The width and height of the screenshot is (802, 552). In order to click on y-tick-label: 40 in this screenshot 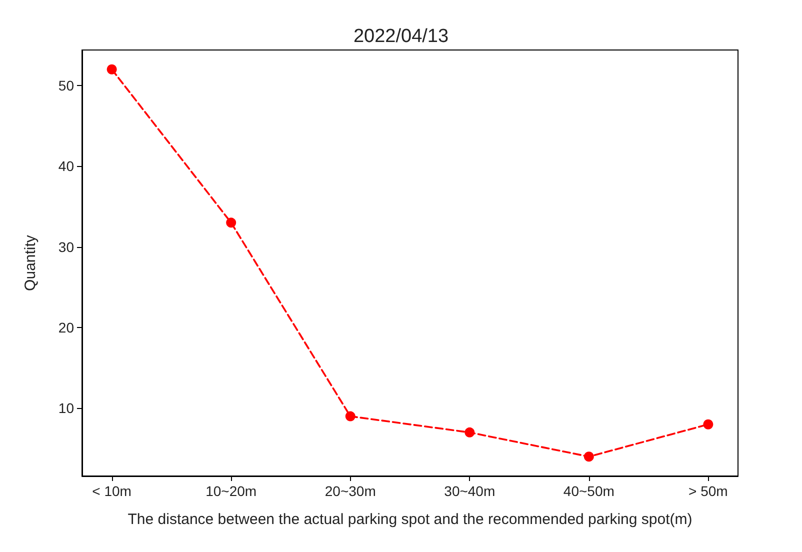, I will do `click(66, 166)`.